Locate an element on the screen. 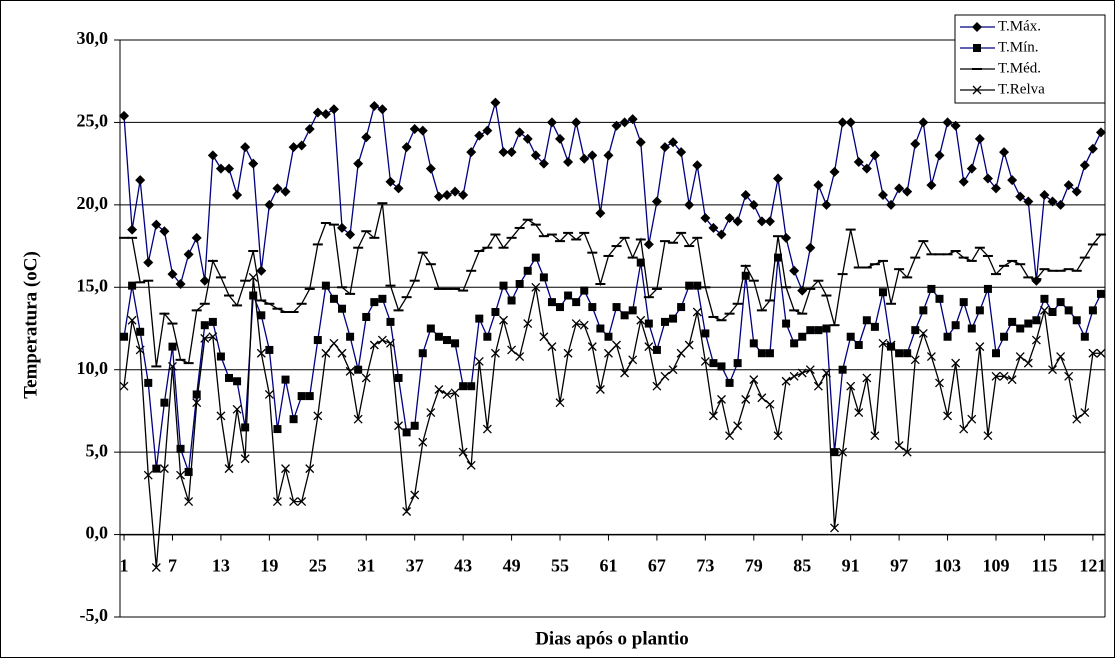 The image size is (1115, 658). x-tick-label: 1 is located at coordinates (124, 566).